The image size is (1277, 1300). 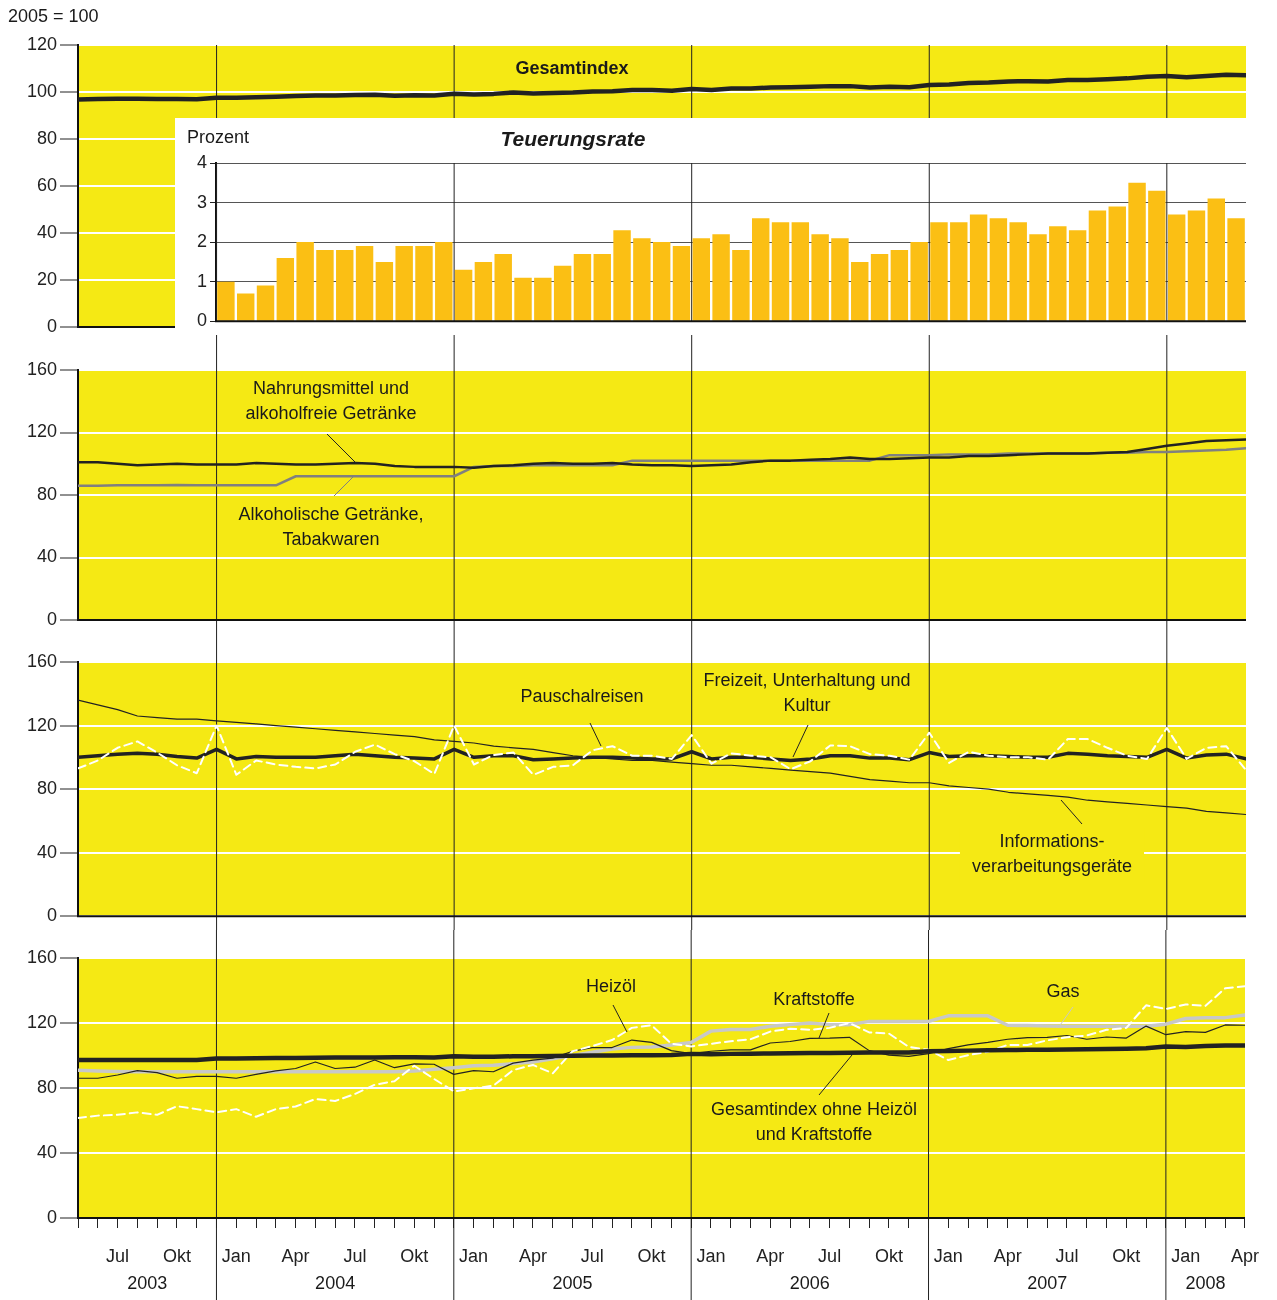 What do you see at coordinates (1047, 1282) in the screenshot?
I see `text: 2007` at bounding box center [1047, 1282].